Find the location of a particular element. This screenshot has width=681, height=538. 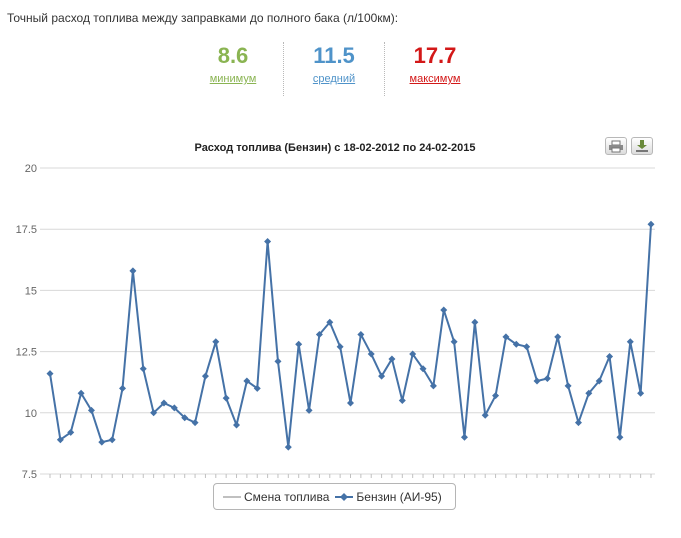

chart-legend: Смена топлива Бензин (АИ-95) is located at coordinates (334, 496).